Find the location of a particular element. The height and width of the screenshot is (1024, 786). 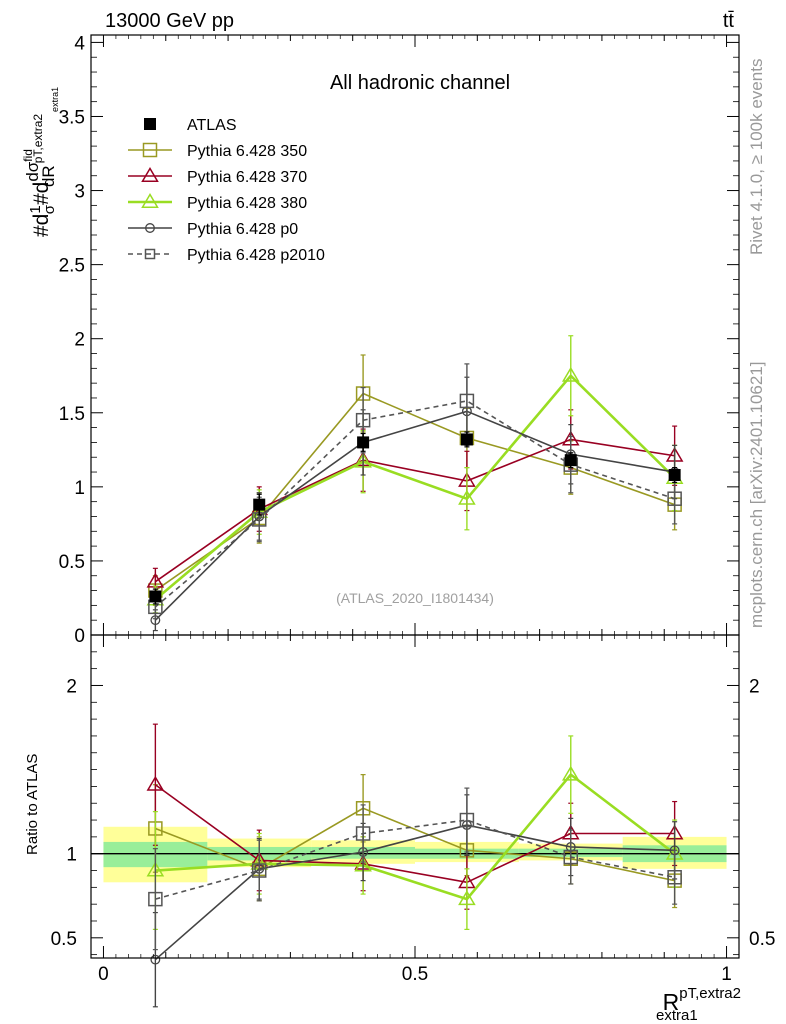

ratio-ylabel: Ratio to ATLAS is located at coordinates (32, 804).